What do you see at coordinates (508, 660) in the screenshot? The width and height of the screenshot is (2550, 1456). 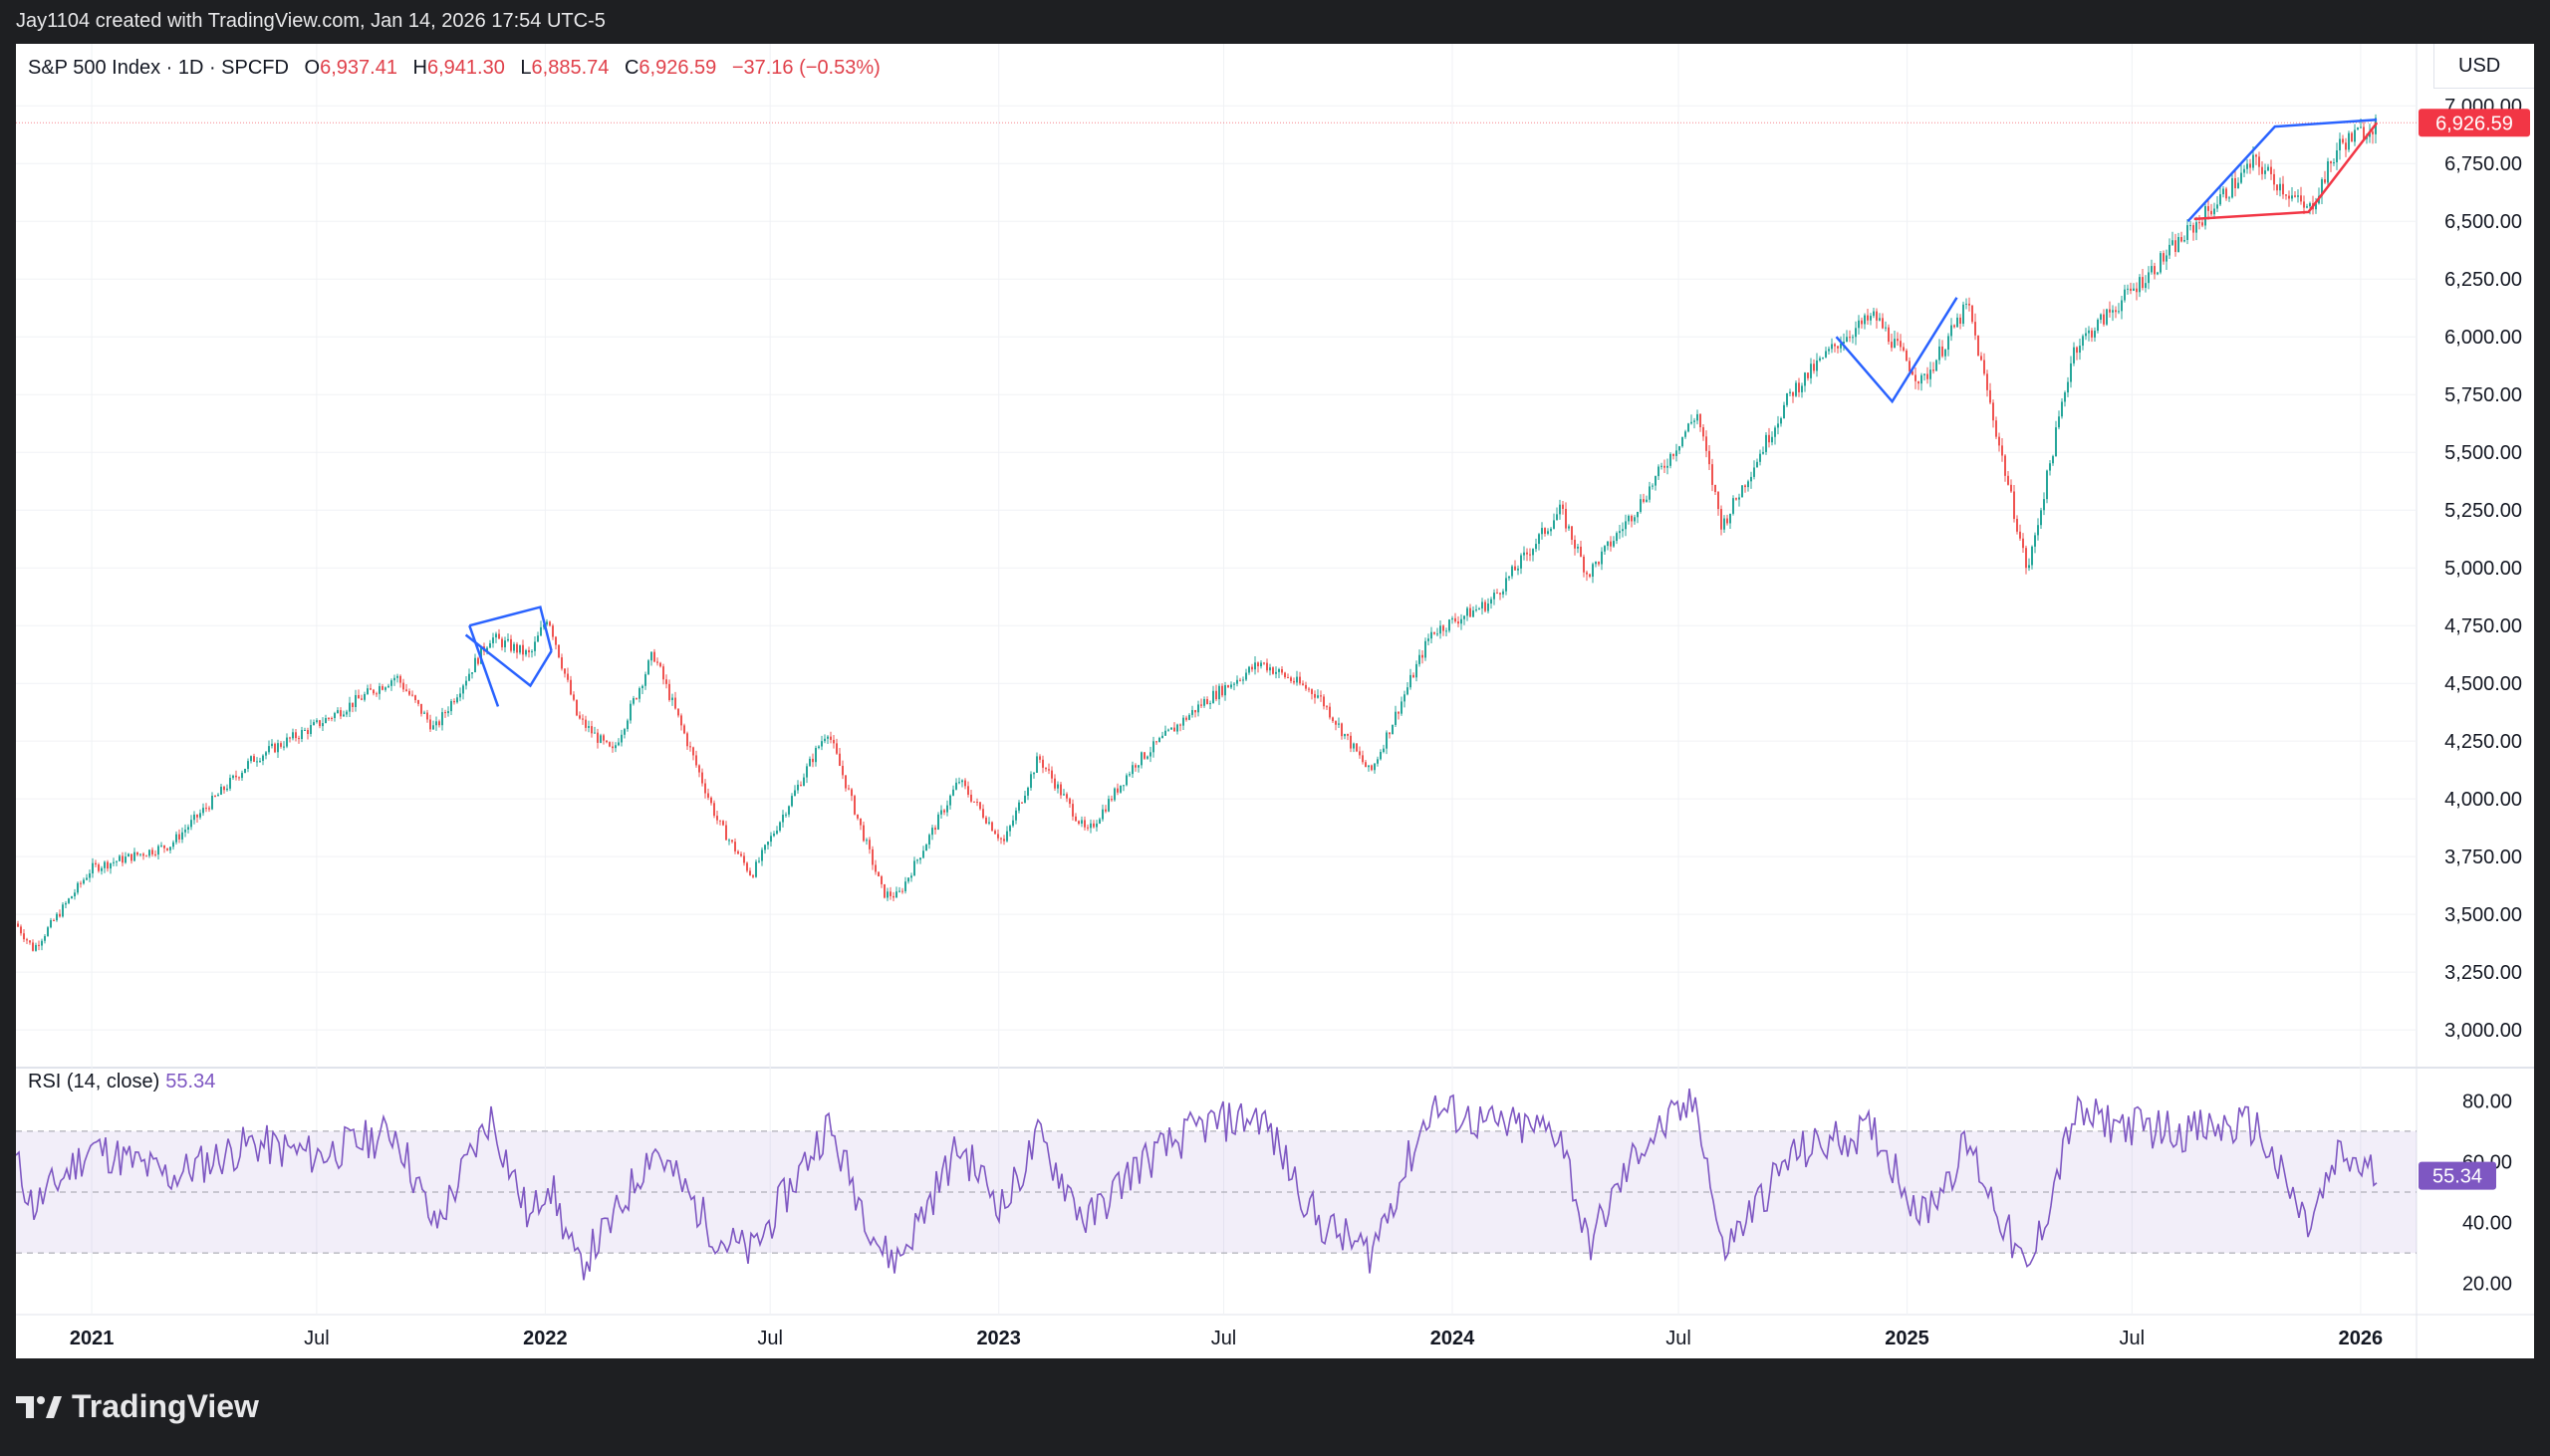 I see `pattern-lines-2021` at bounding box center [508, 660].